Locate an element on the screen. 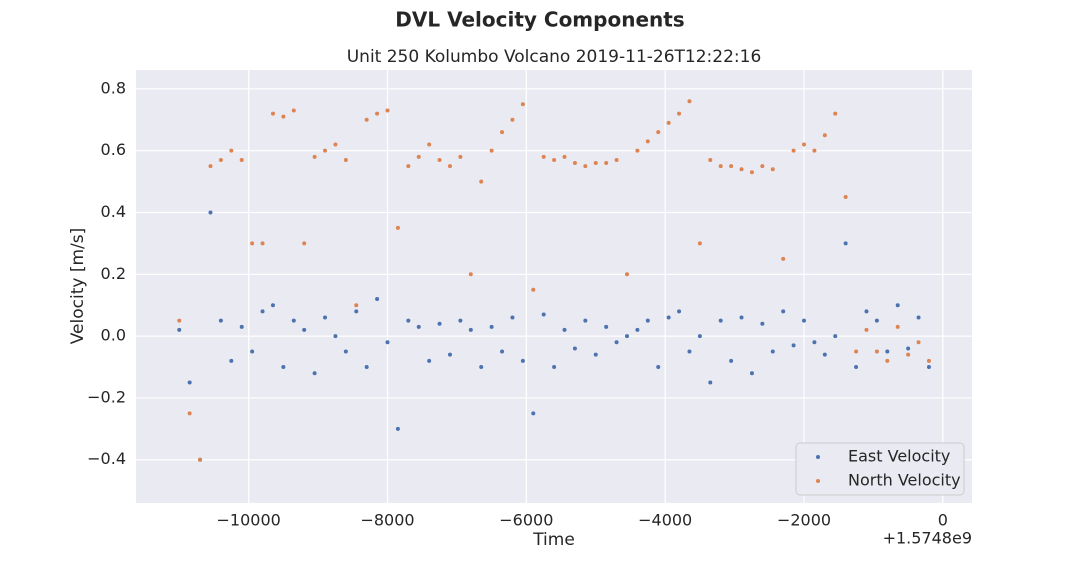  y-tick-label: −0.4 is located at coordinates (106, 458).